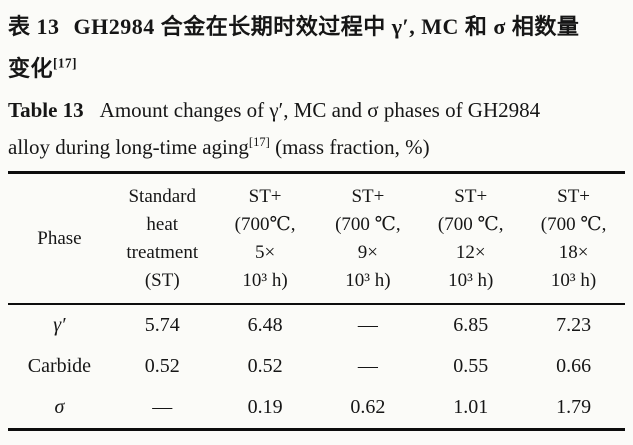 This screenshot has height=445, width=633. What do you see at coordinates (34, 26) in the screenshot?
I see `caption-zh-label: 表 13` at bounding box center [34, 26].